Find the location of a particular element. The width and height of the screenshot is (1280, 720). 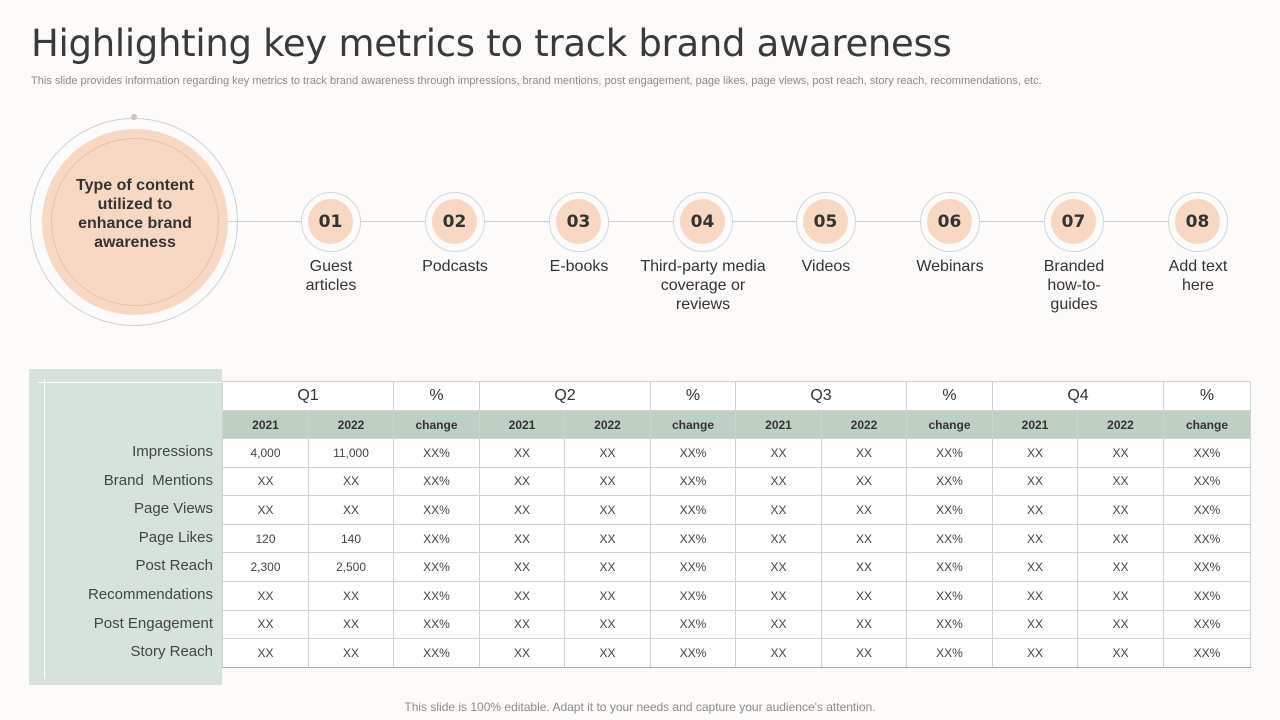

step-number: 07 is located at coordinates (1073, 221).